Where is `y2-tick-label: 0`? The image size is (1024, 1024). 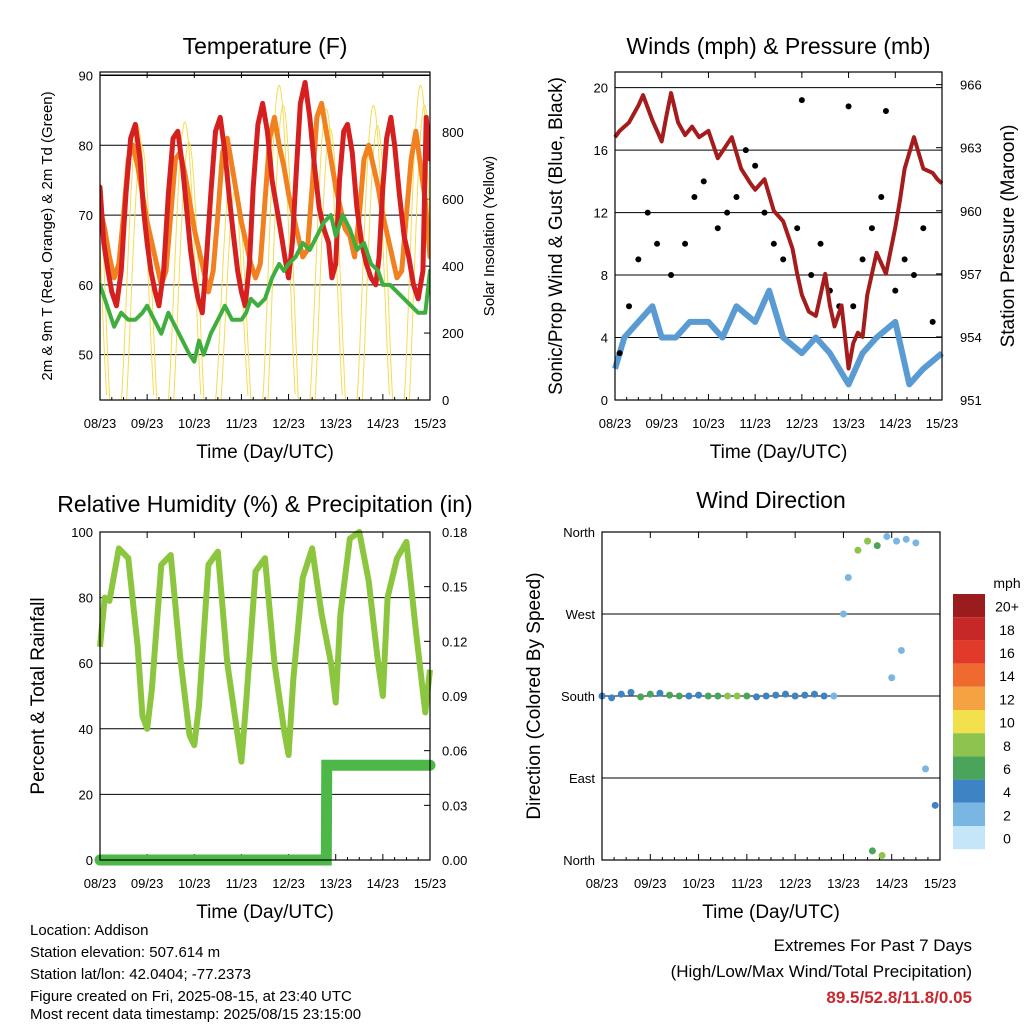 y2-tick-label: 0 is located at coordinates (445, 400).